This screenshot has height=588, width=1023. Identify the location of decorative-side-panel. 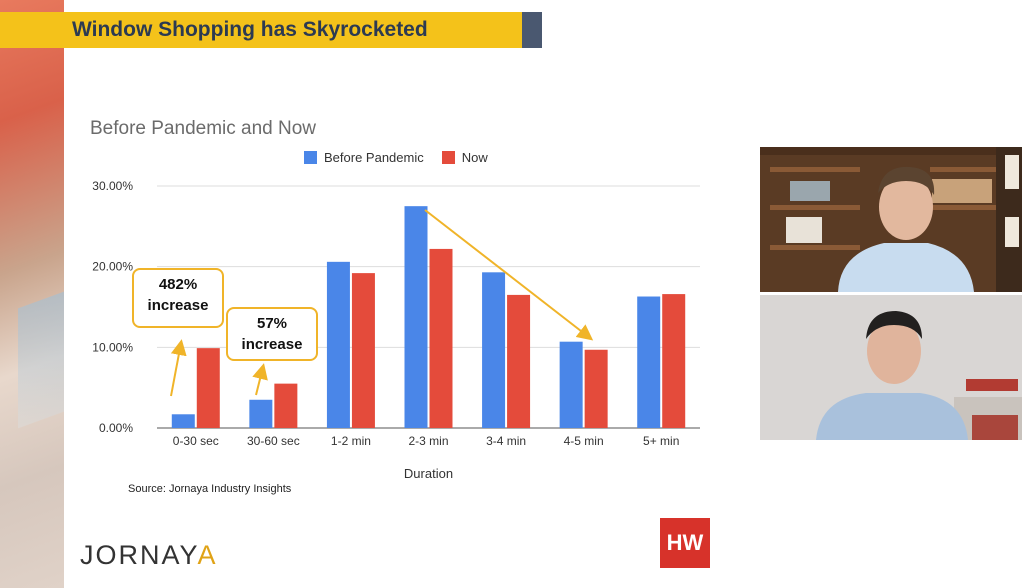
(32, 294).